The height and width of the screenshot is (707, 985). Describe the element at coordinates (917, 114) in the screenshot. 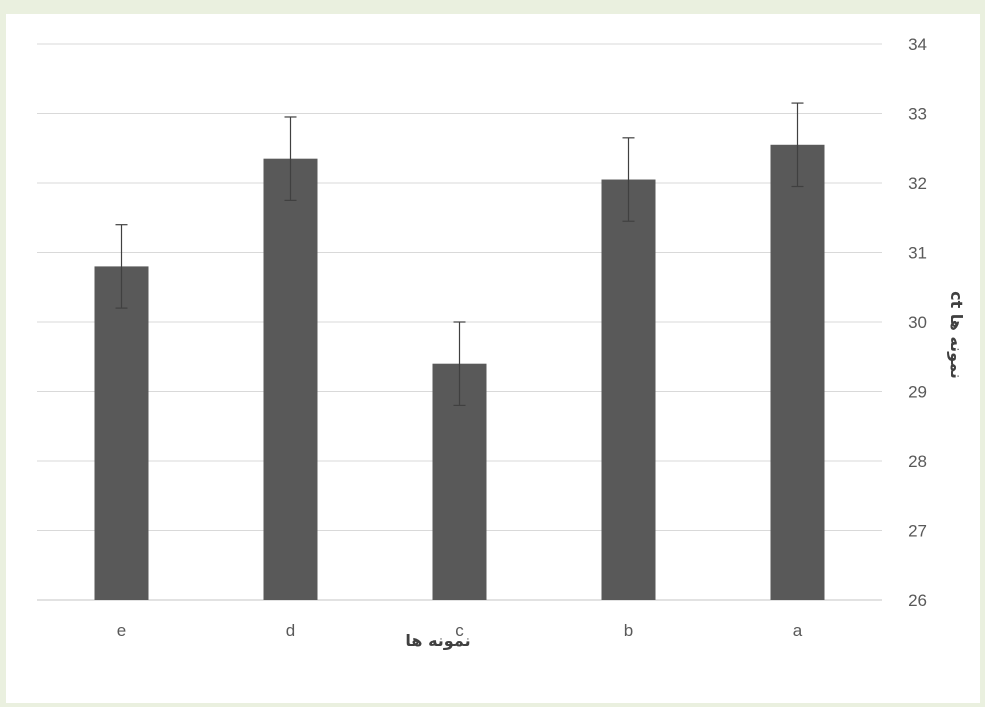

I see `y-tick-label: 33` at that location.